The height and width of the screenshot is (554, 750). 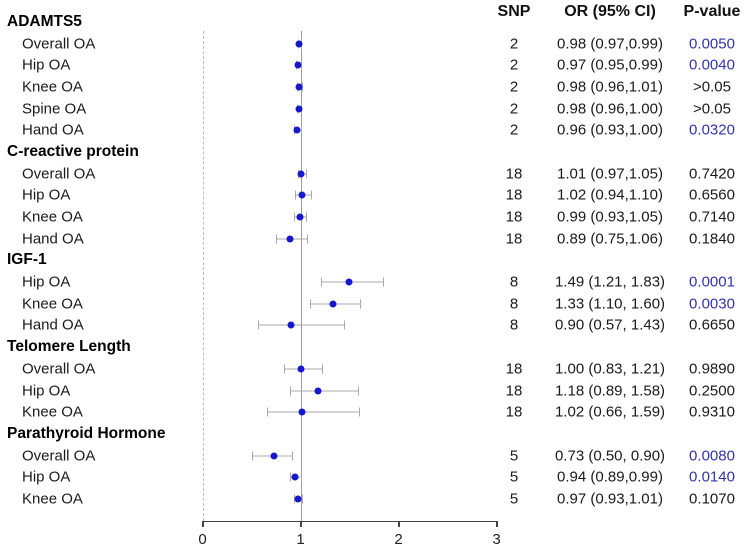 What do you see at coordinates (712, 239) in the screenshot?
I see `p-value: 0.1840` at bounding box center [712, 239].